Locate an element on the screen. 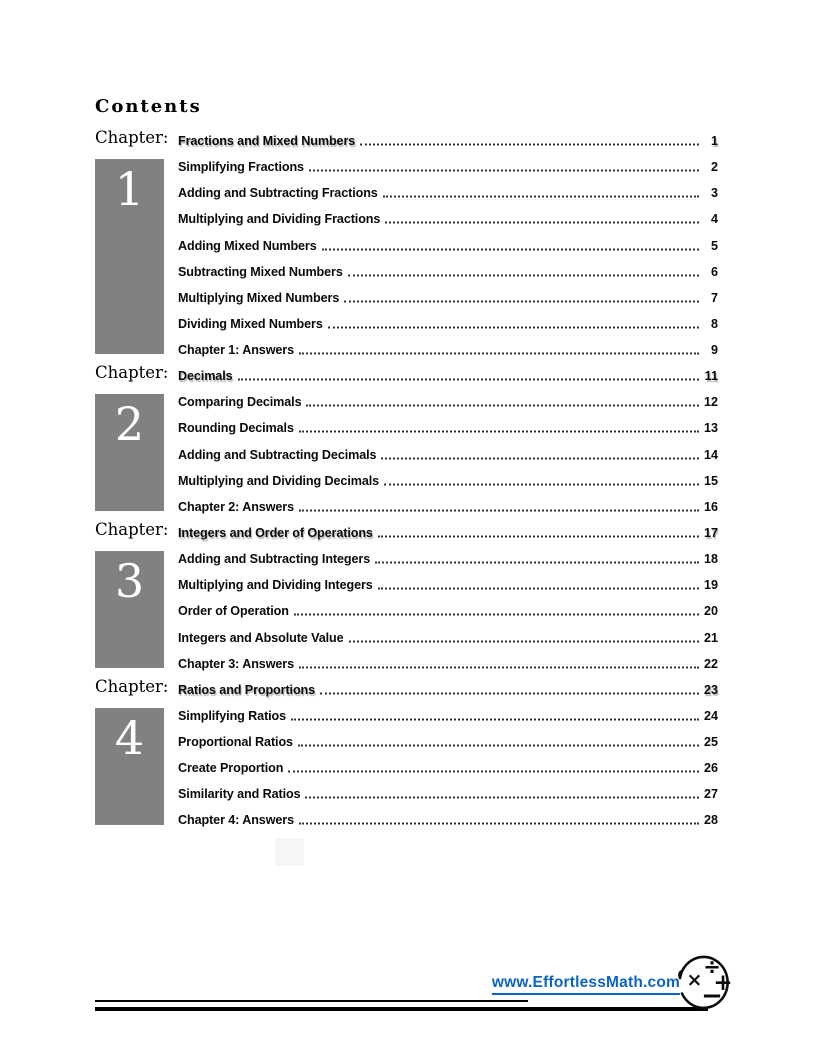 The height and width of the screenshot is (1056, 816). toc-heading-row: Ratios and Proportions 23 is located at coordinates (448, 690).